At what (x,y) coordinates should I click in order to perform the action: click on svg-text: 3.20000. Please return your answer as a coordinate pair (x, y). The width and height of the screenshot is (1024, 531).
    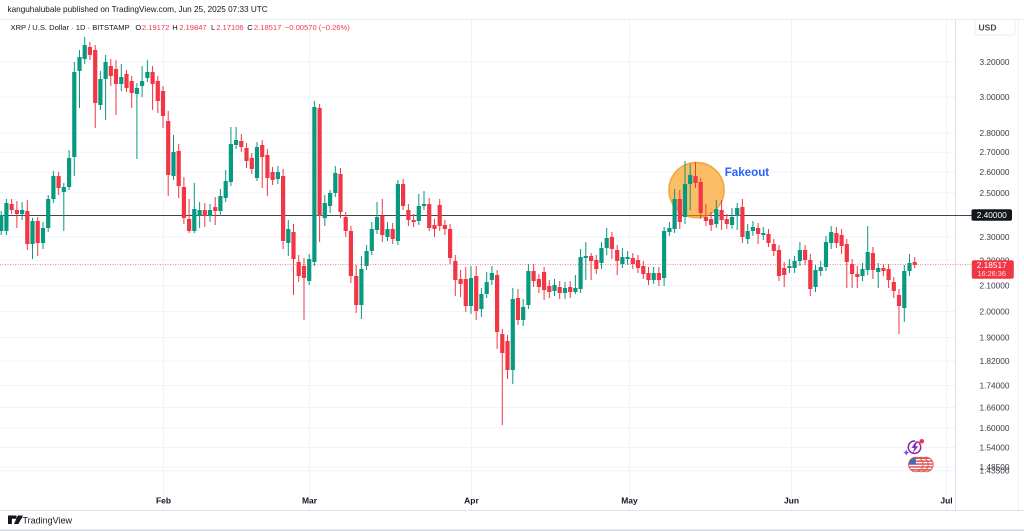
    Looking at the image, I should click on (995, 62).